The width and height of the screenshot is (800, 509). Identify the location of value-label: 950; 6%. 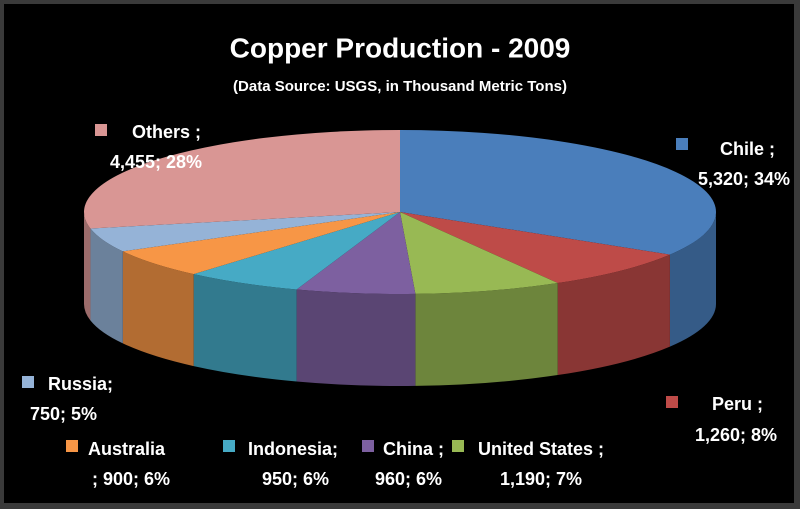
(295, 479).